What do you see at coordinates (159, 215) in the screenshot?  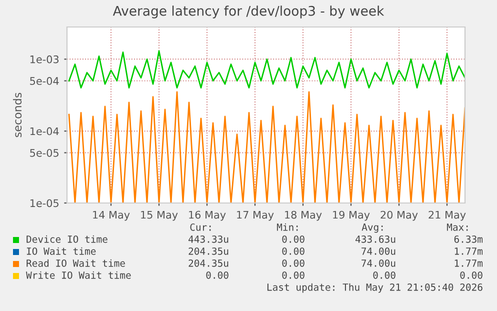 I see `x-tick-label: 15 May` at bounding box center [159, 215].